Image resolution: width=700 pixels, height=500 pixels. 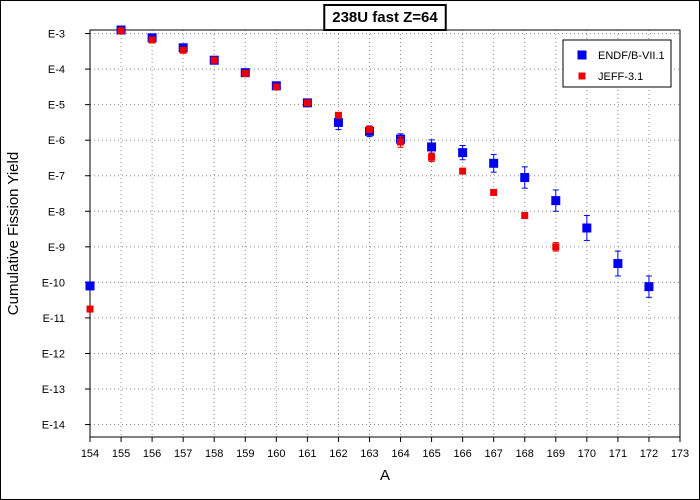 I want to click on legend-label-jeff: JEFF-3.1, so click(x=620, y=77).